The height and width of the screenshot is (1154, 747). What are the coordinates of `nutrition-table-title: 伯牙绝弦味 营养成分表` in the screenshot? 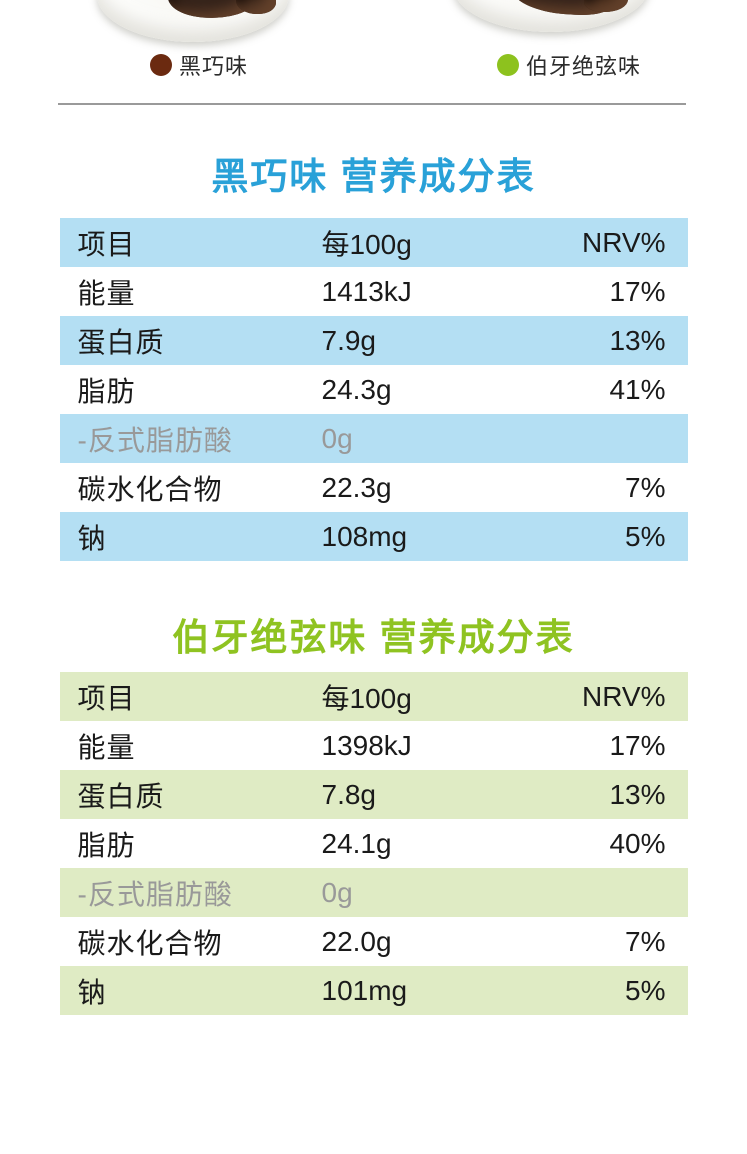 It's located at (373, 637).